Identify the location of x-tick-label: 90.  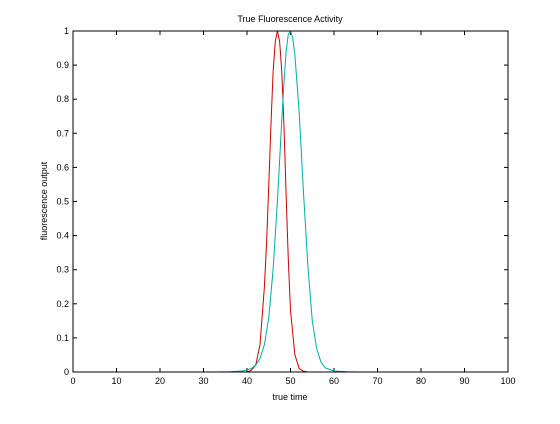
(464, 381).